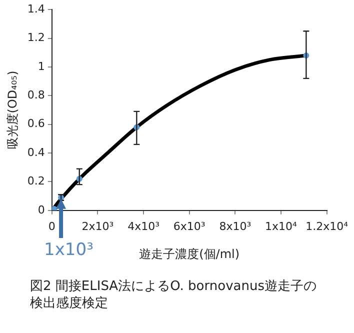  Describe the element at coordinates (36, 181) in the screenshot. I see `y-tick-label: 0.2` at that location.